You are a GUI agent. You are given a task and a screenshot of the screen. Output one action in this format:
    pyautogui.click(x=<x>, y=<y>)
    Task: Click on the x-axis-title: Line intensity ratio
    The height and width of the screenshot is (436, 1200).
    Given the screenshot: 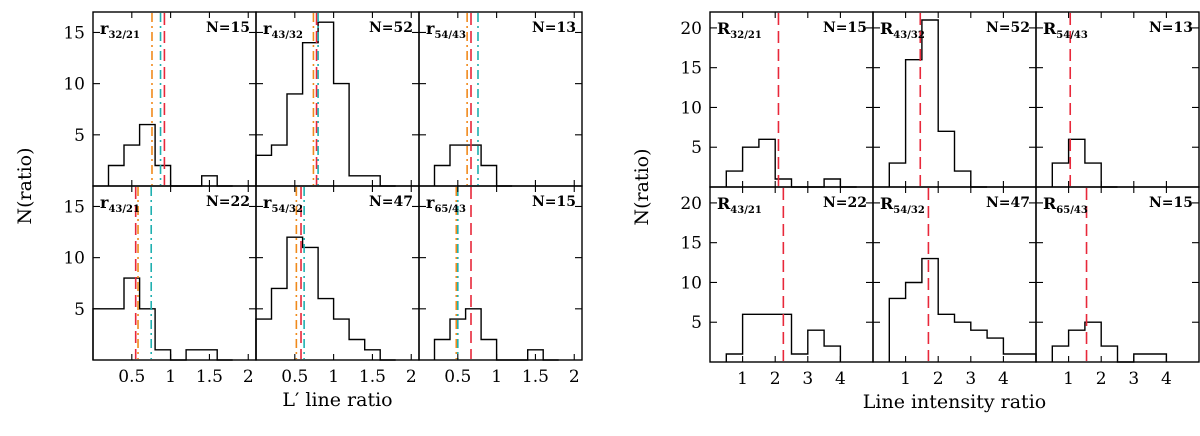 What is the action you would take?
    pyautogui.click(x=954, y=402)
    